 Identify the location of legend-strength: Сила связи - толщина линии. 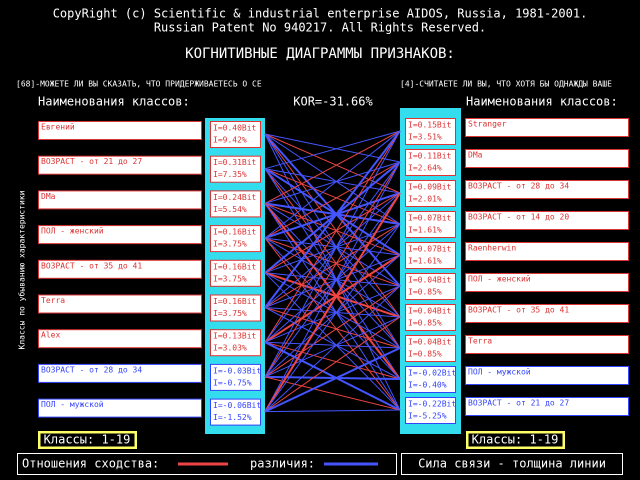
(512, 464).